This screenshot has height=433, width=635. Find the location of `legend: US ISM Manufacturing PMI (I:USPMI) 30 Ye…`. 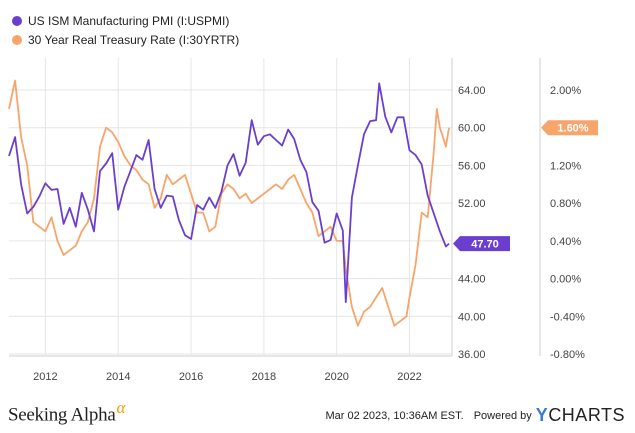

legend: US ISM Manufacturing PMI (I:USPMI) 30 Ye… is located at coordinates (125, 30).